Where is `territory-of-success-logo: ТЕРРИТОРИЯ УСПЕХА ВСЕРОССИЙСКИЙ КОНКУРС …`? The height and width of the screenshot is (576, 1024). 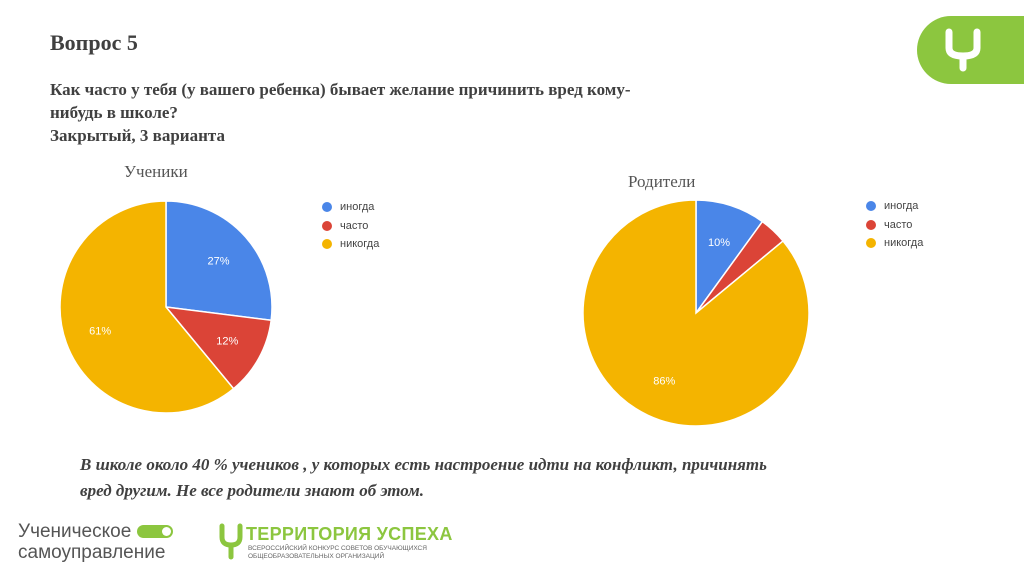 territory-of-success-logo: ТЕРРИТОРИЯ УСПЕХА ВСЕРОССИЙСКИЙ КОНКУРС … is located at coordinates (343, 543).